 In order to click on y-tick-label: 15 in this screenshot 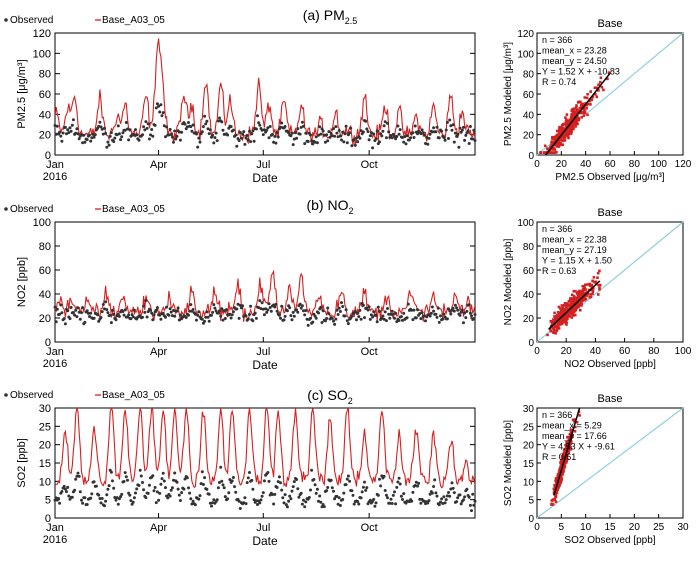, I will do `click(529, 464)`.